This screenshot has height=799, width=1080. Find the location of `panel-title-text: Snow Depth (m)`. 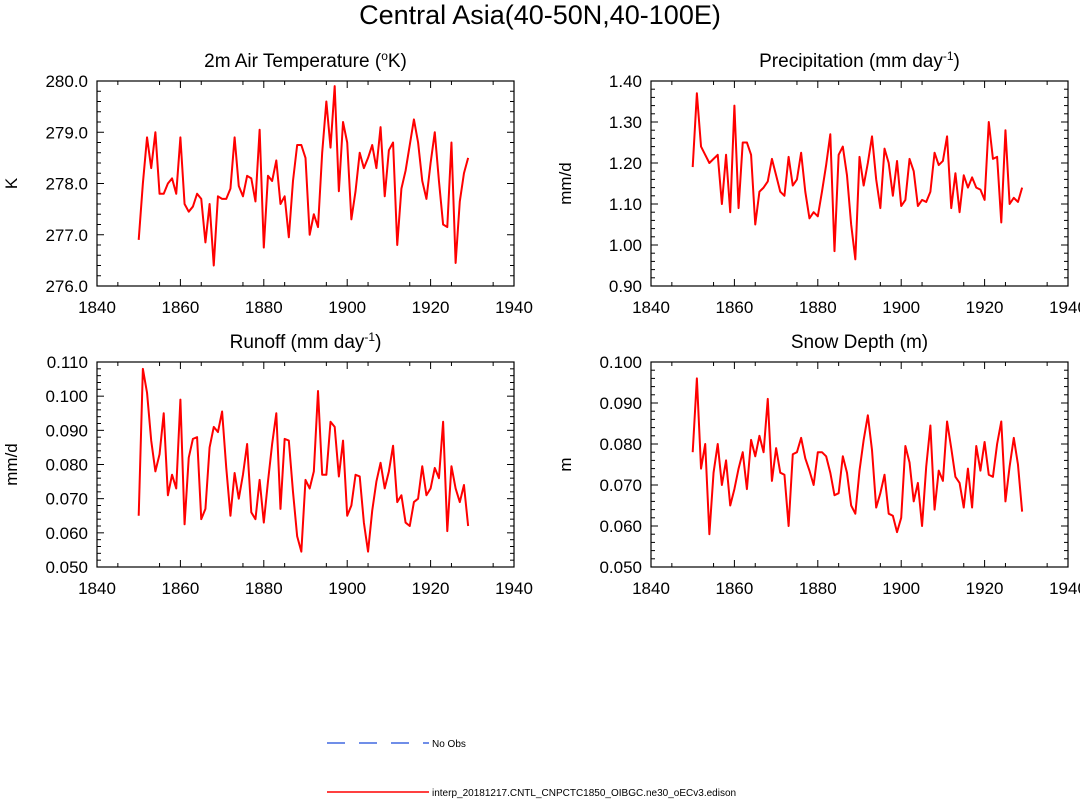

panel-title-text: Snow Depth (m) is located at coordinates (859, 342).